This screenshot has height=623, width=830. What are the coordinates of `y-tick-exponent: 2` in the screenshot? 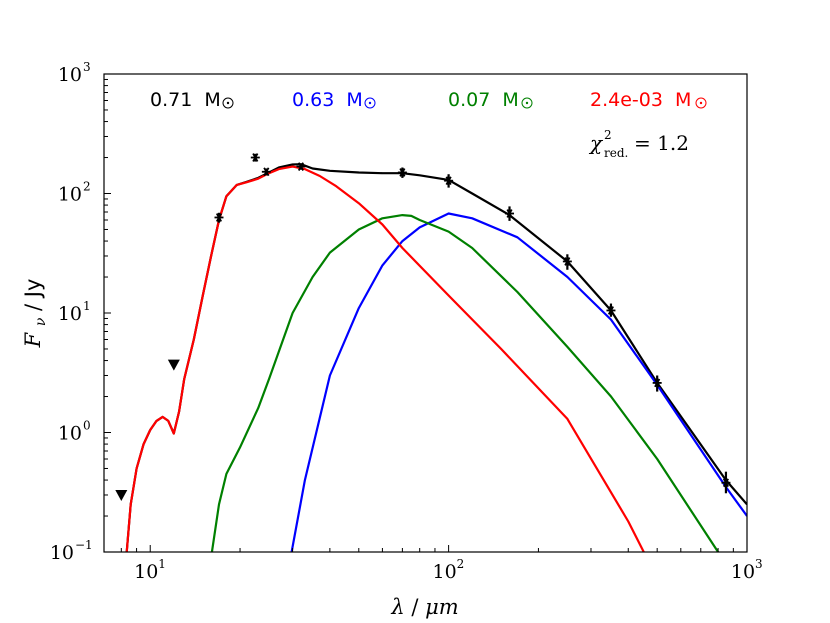 It's located at (87, 187).